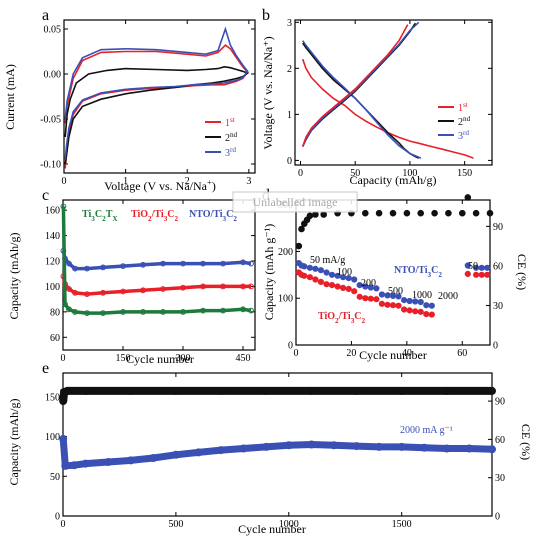 This screenshot has width=540, height=549. Describe the element at coordinates (276, 454) in the screenshot. I see `capacity-band` at that location.